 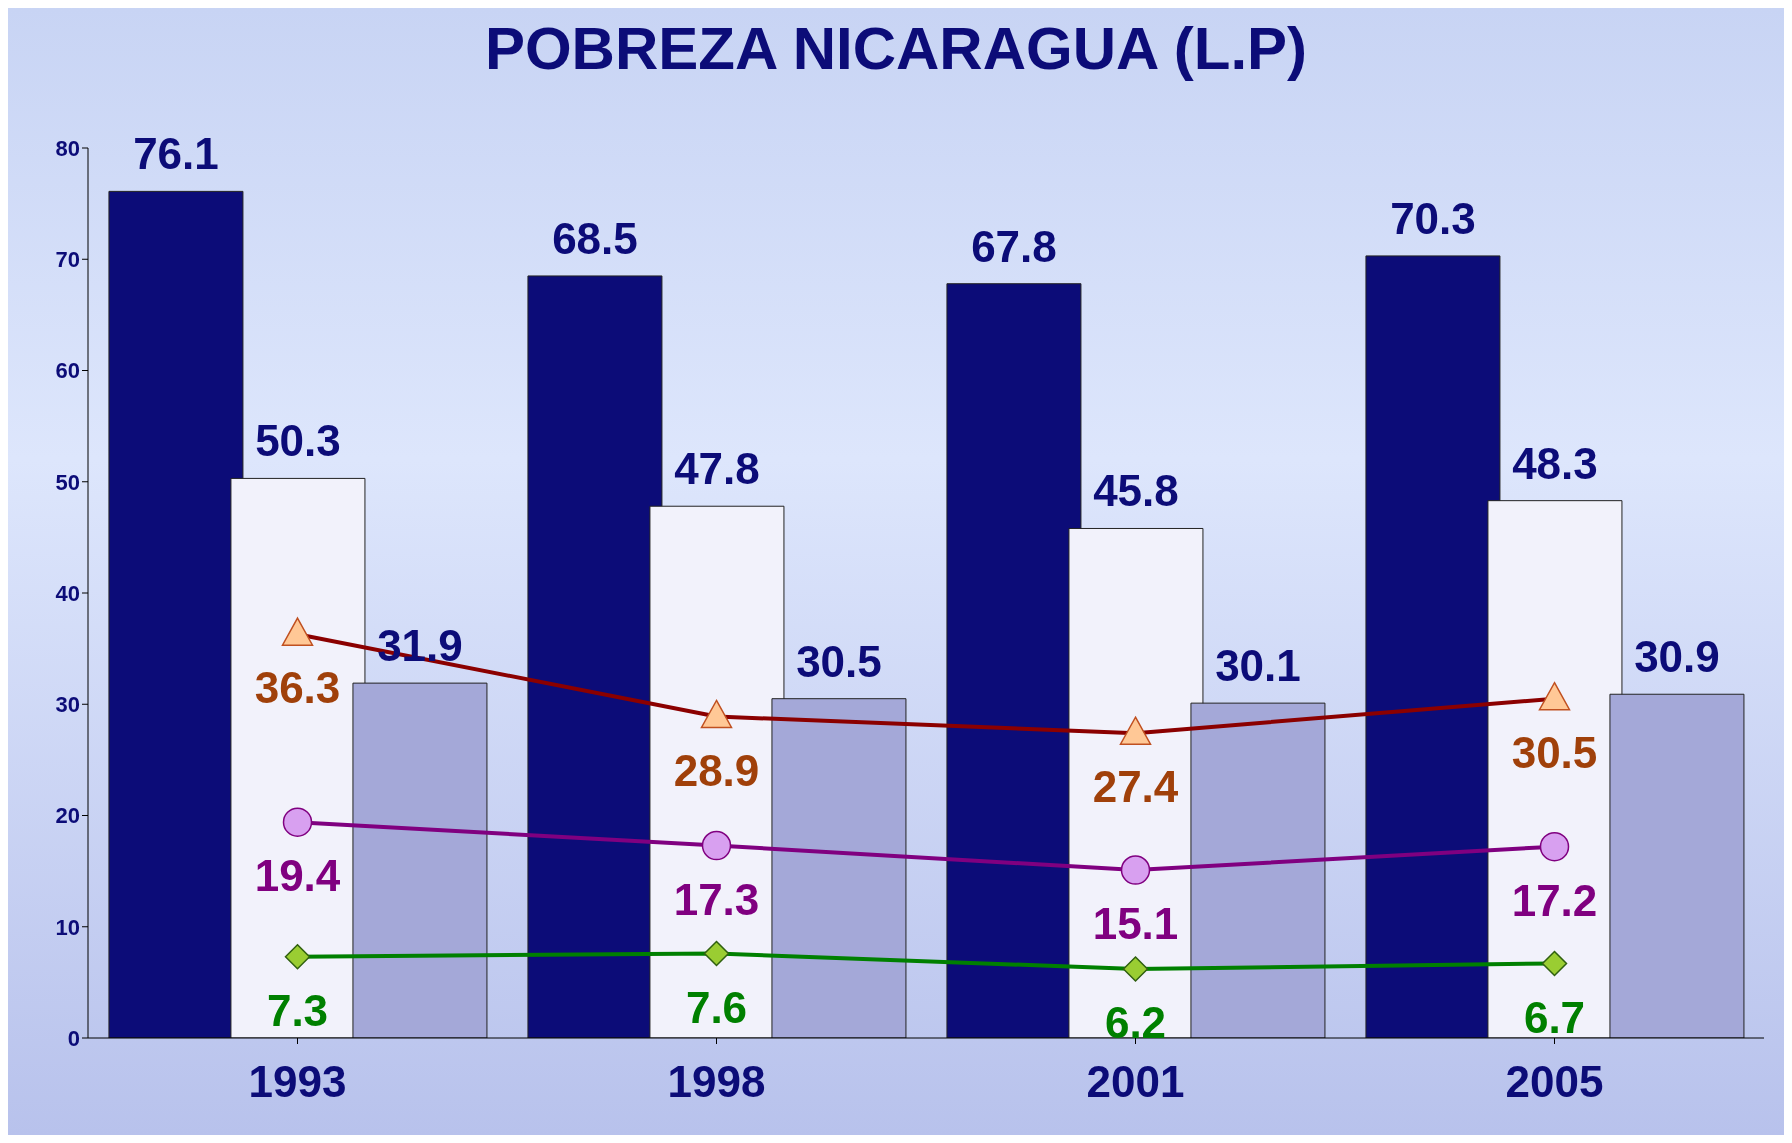 I want to click on data-label: 67.8, so click(x=1014, y=246).